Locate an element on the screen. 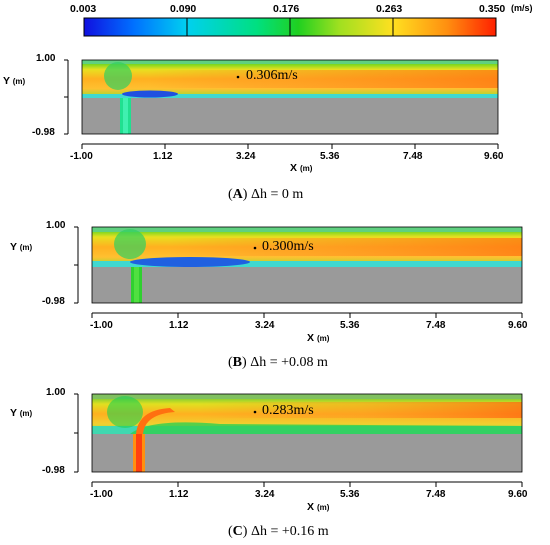 The image size is (550, 545). panel-b-xlabel-text: X is located at coordinates (311, 338).